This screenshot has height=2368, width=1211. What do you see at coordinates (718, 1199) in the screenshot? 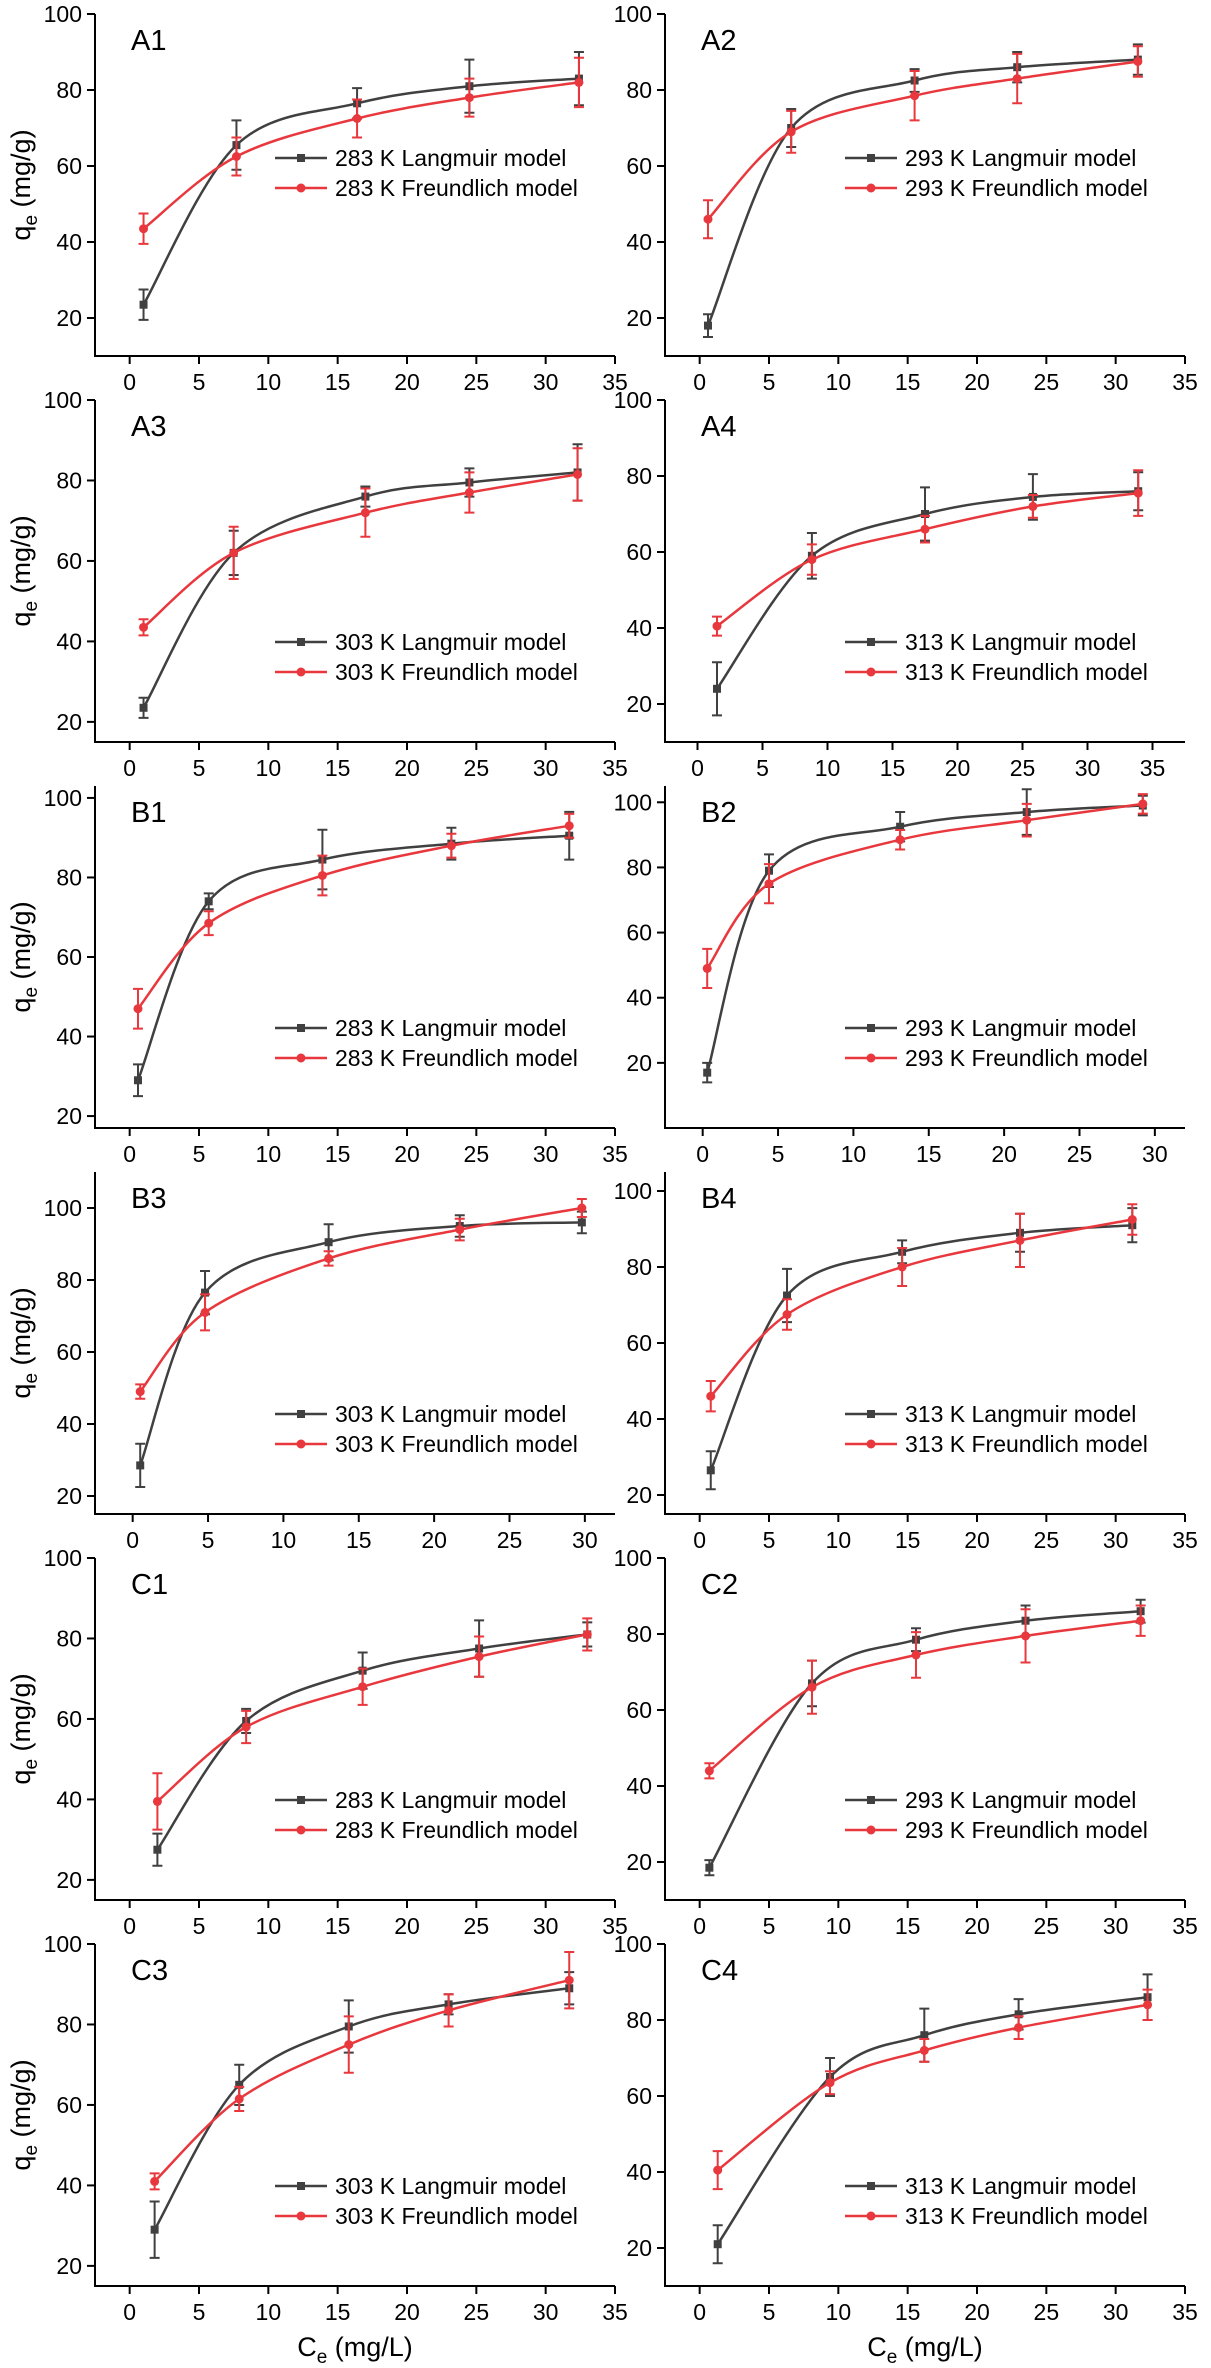
I see `panel-label: B4` at bounding box center [718, 1199].